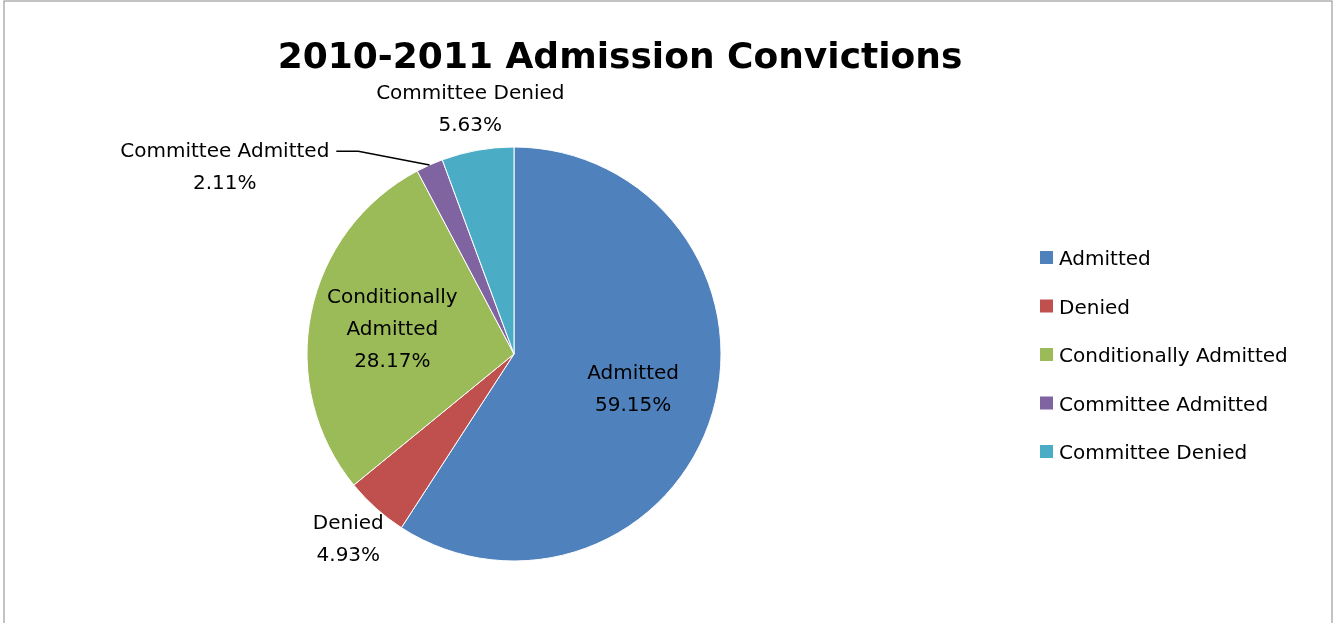 This screenshot has height=623, width=1336. I want to click on slice-label: Committee Admitted, so click(225, 150).